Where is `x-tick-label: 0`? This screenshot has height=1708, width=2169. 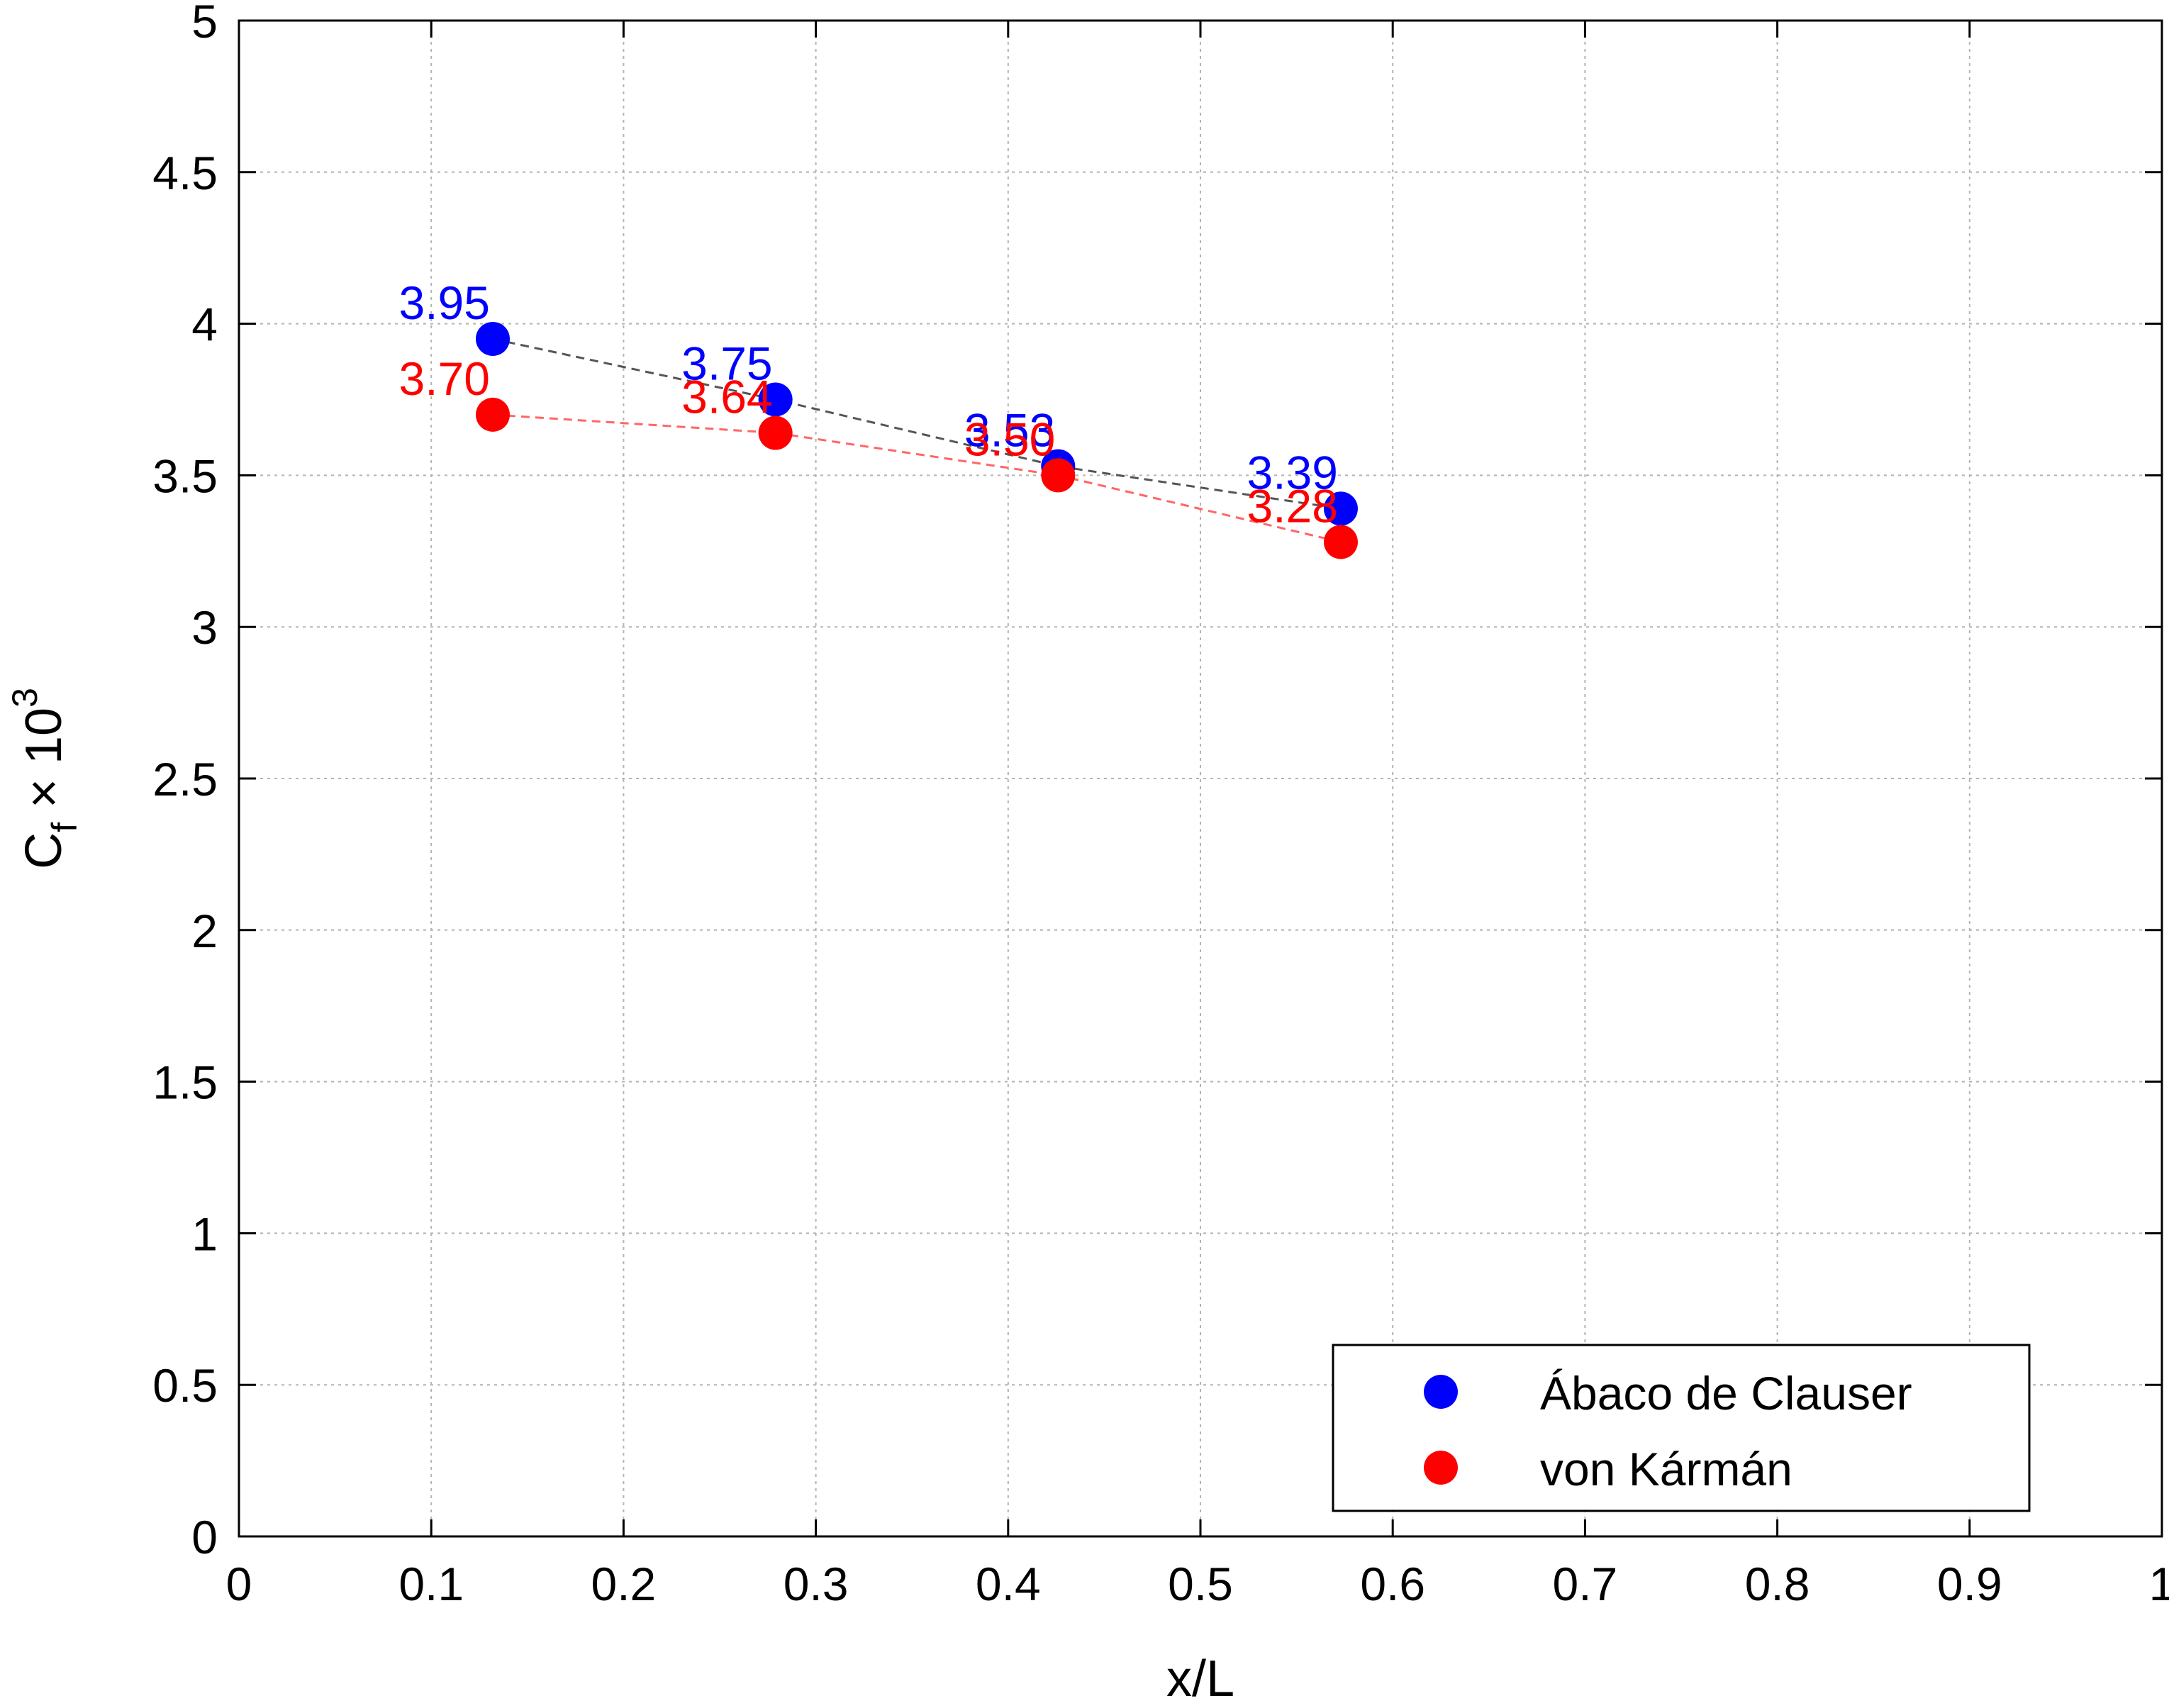
x-tick-label: 0 is located at coordinates (239, 1584).